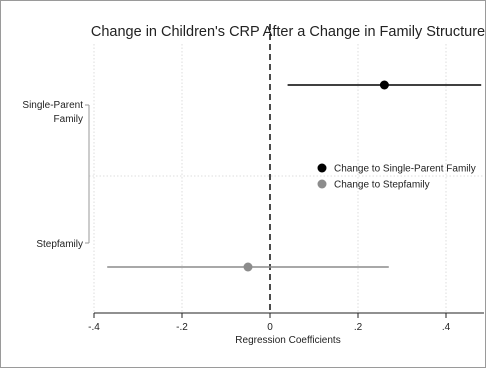  Describe the element at coordinates (270, 327) in the screenshot. I see `x-tick-label: 0` at that location.